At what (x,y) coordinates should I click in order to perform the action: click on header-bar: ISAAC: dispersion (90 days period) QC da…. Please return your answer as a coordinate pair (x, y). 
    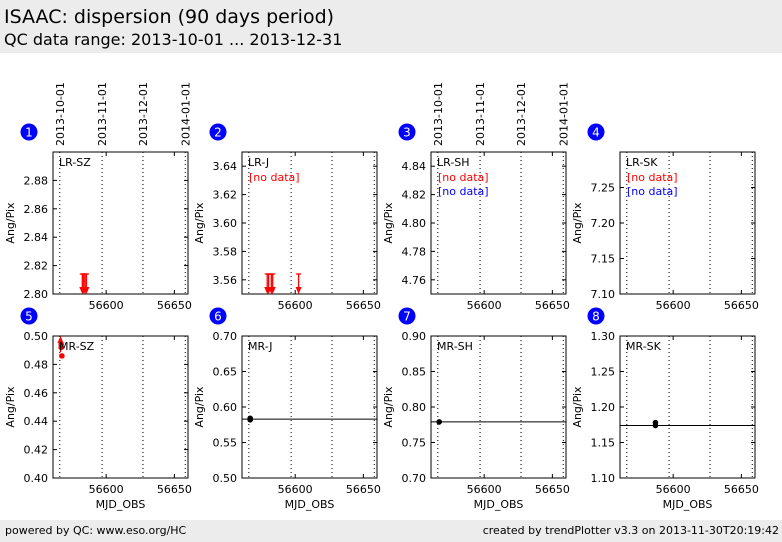
    Looking at the image, I should click on (391, 26).